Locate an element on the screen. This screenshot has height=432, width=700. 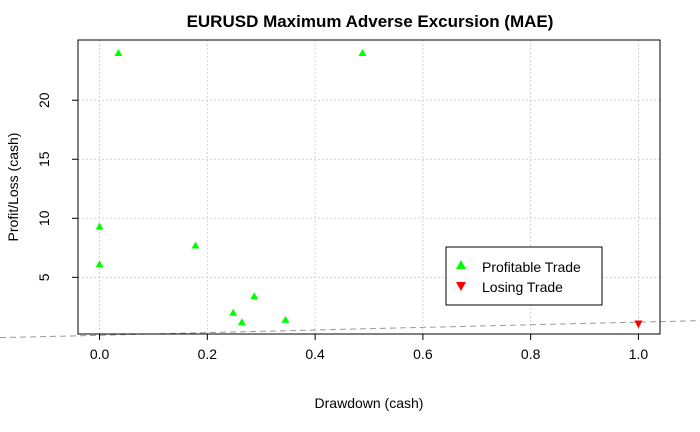
legend-marker-profitable is located at coordinates (461, 264).